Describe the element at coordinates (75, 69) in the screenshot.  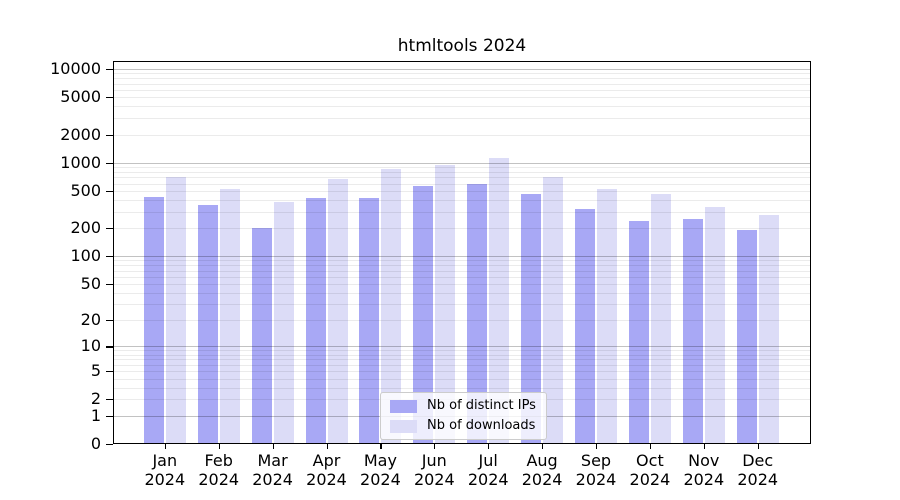
I see `y-tick-label-10000: 10000` at that location.